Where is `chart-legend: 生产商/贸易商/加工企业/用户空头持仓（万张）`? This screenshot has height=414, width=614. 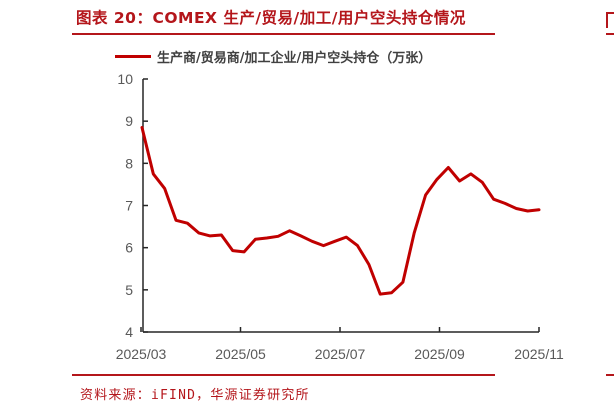
chart-legend: 生产商/贸易商/加工企业/用户空头持仓（万张） is located at coordinates (273, 56).